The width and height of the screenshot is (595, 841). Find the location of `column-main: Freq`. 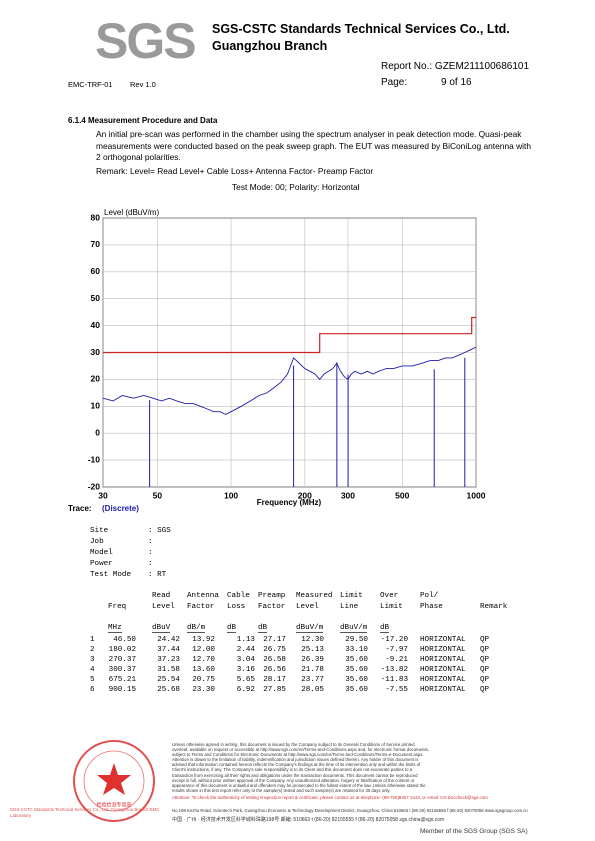

column-main: Freq is located at coordinates (117, 607).